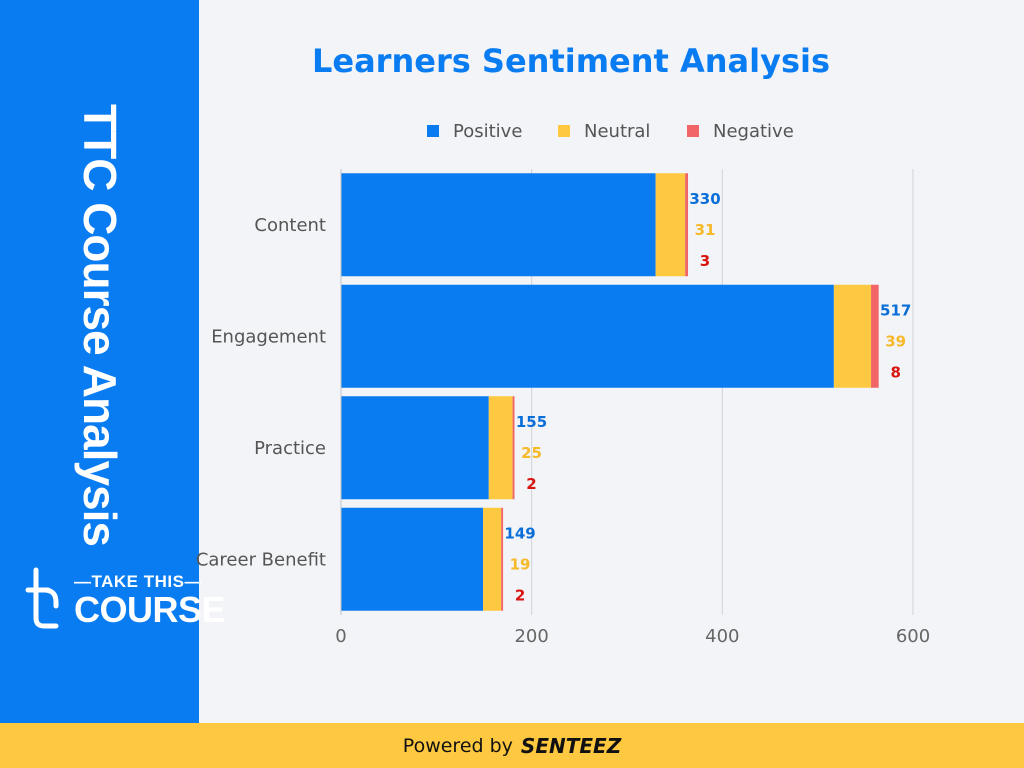 The image size is (1024, 768). What do you see at coordinates (487, 131) in the screenshot?
I see `legend-label-positive: Positive` at bounding box center [487, 131].